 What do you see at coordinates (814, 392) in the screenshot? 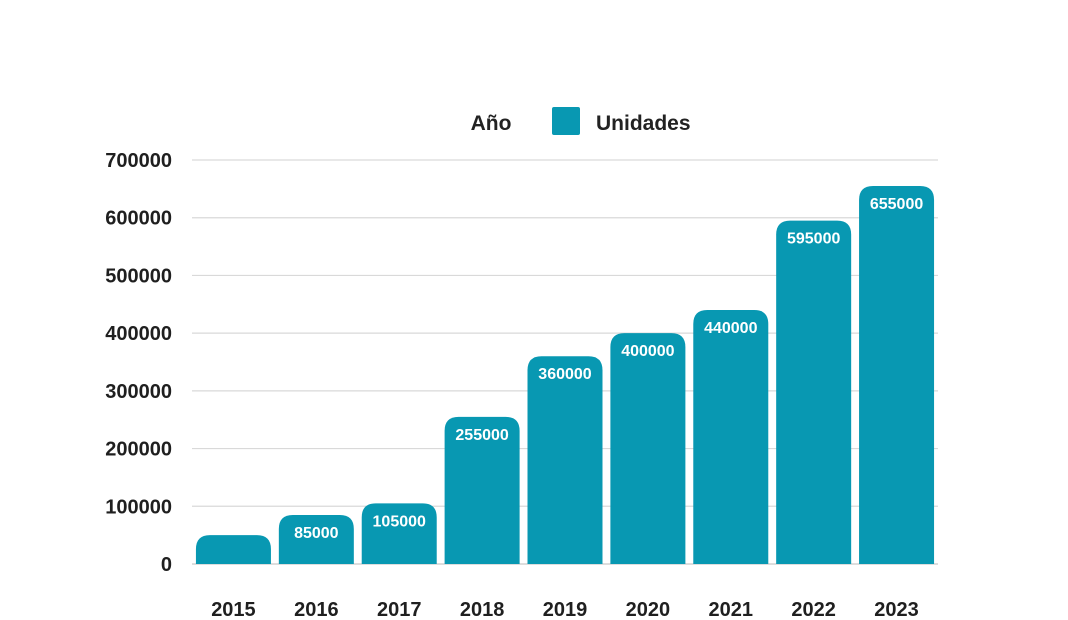
I see `bar-2022` at bounding box center [814, 392].